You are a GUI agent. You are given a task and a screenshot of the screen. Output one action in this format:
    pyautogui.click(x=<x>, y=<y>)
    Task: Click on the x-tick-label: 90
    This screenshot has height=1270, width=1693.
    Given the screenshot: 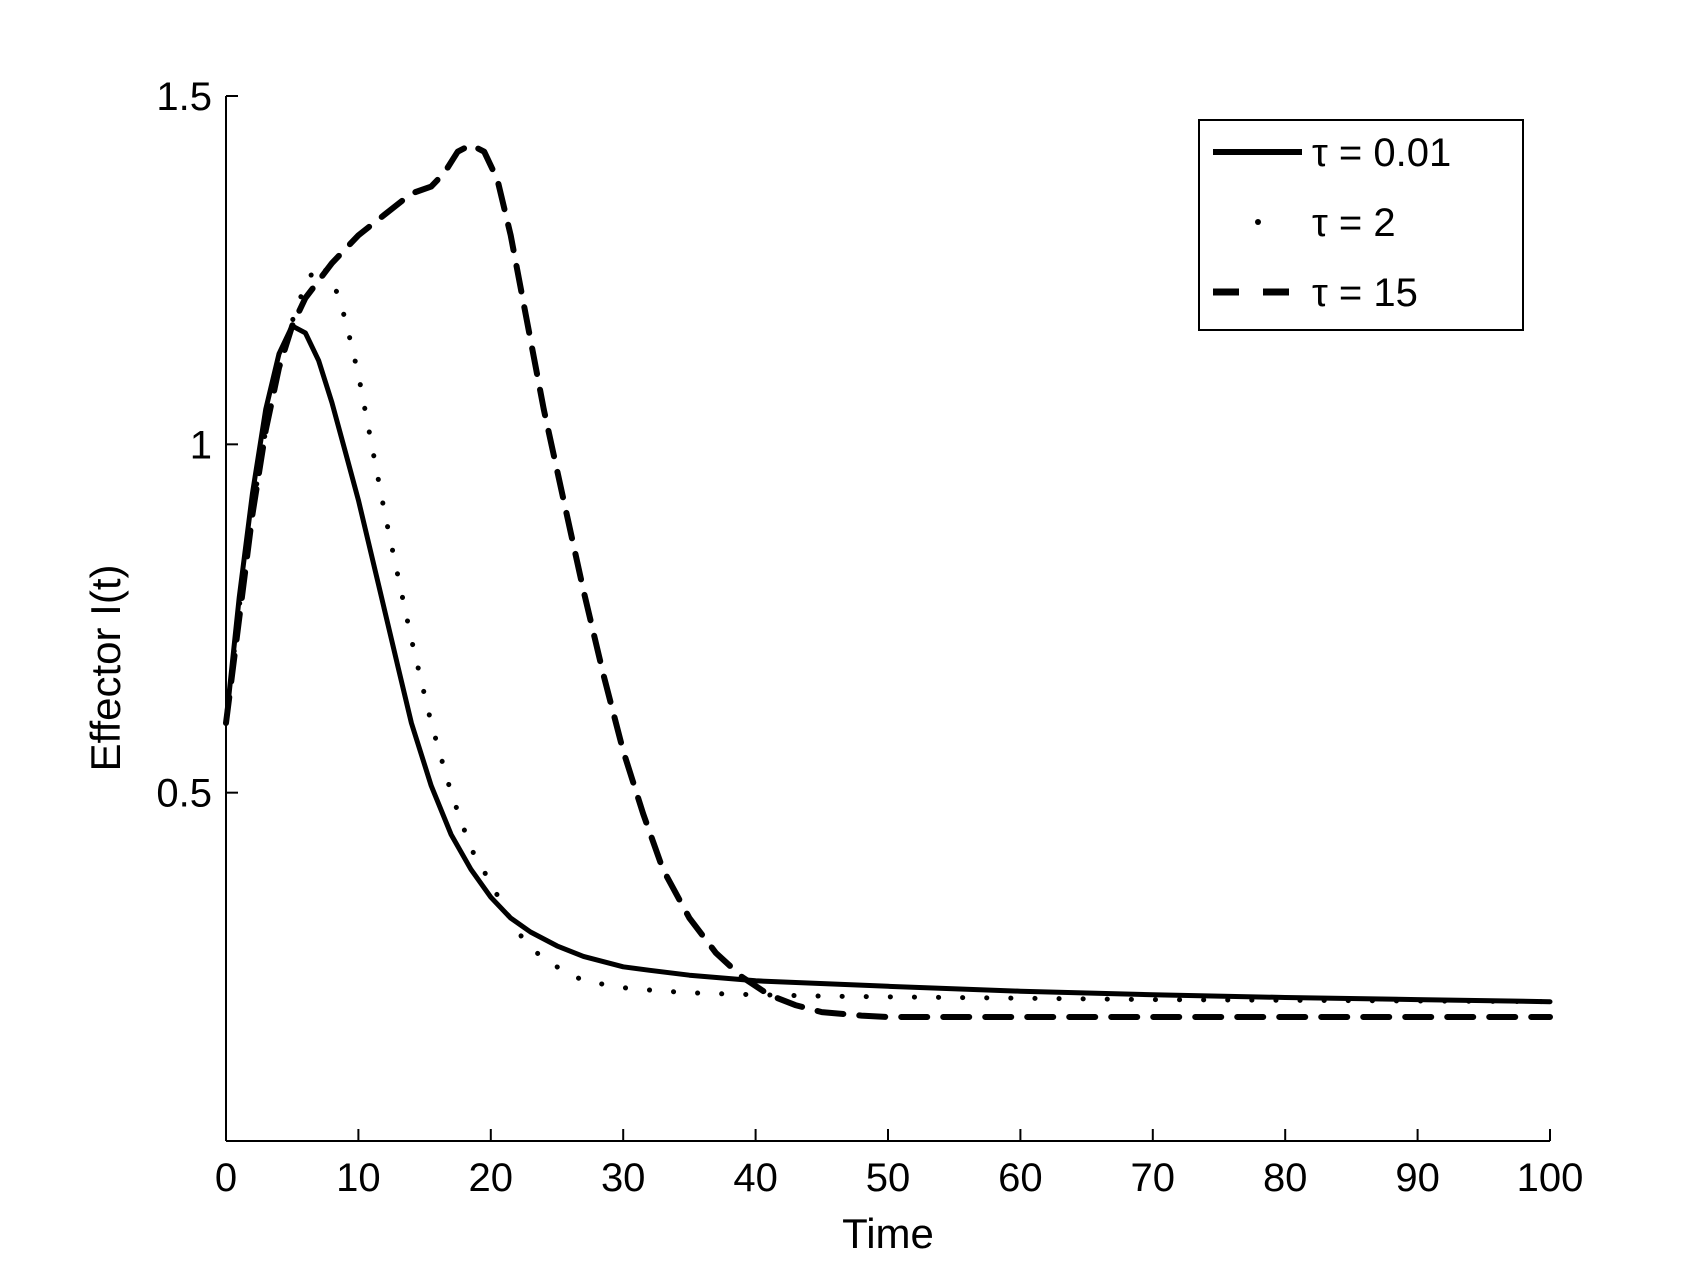 What is the action you would take?
    pyautogui.click(x=1417, y=1178)
    